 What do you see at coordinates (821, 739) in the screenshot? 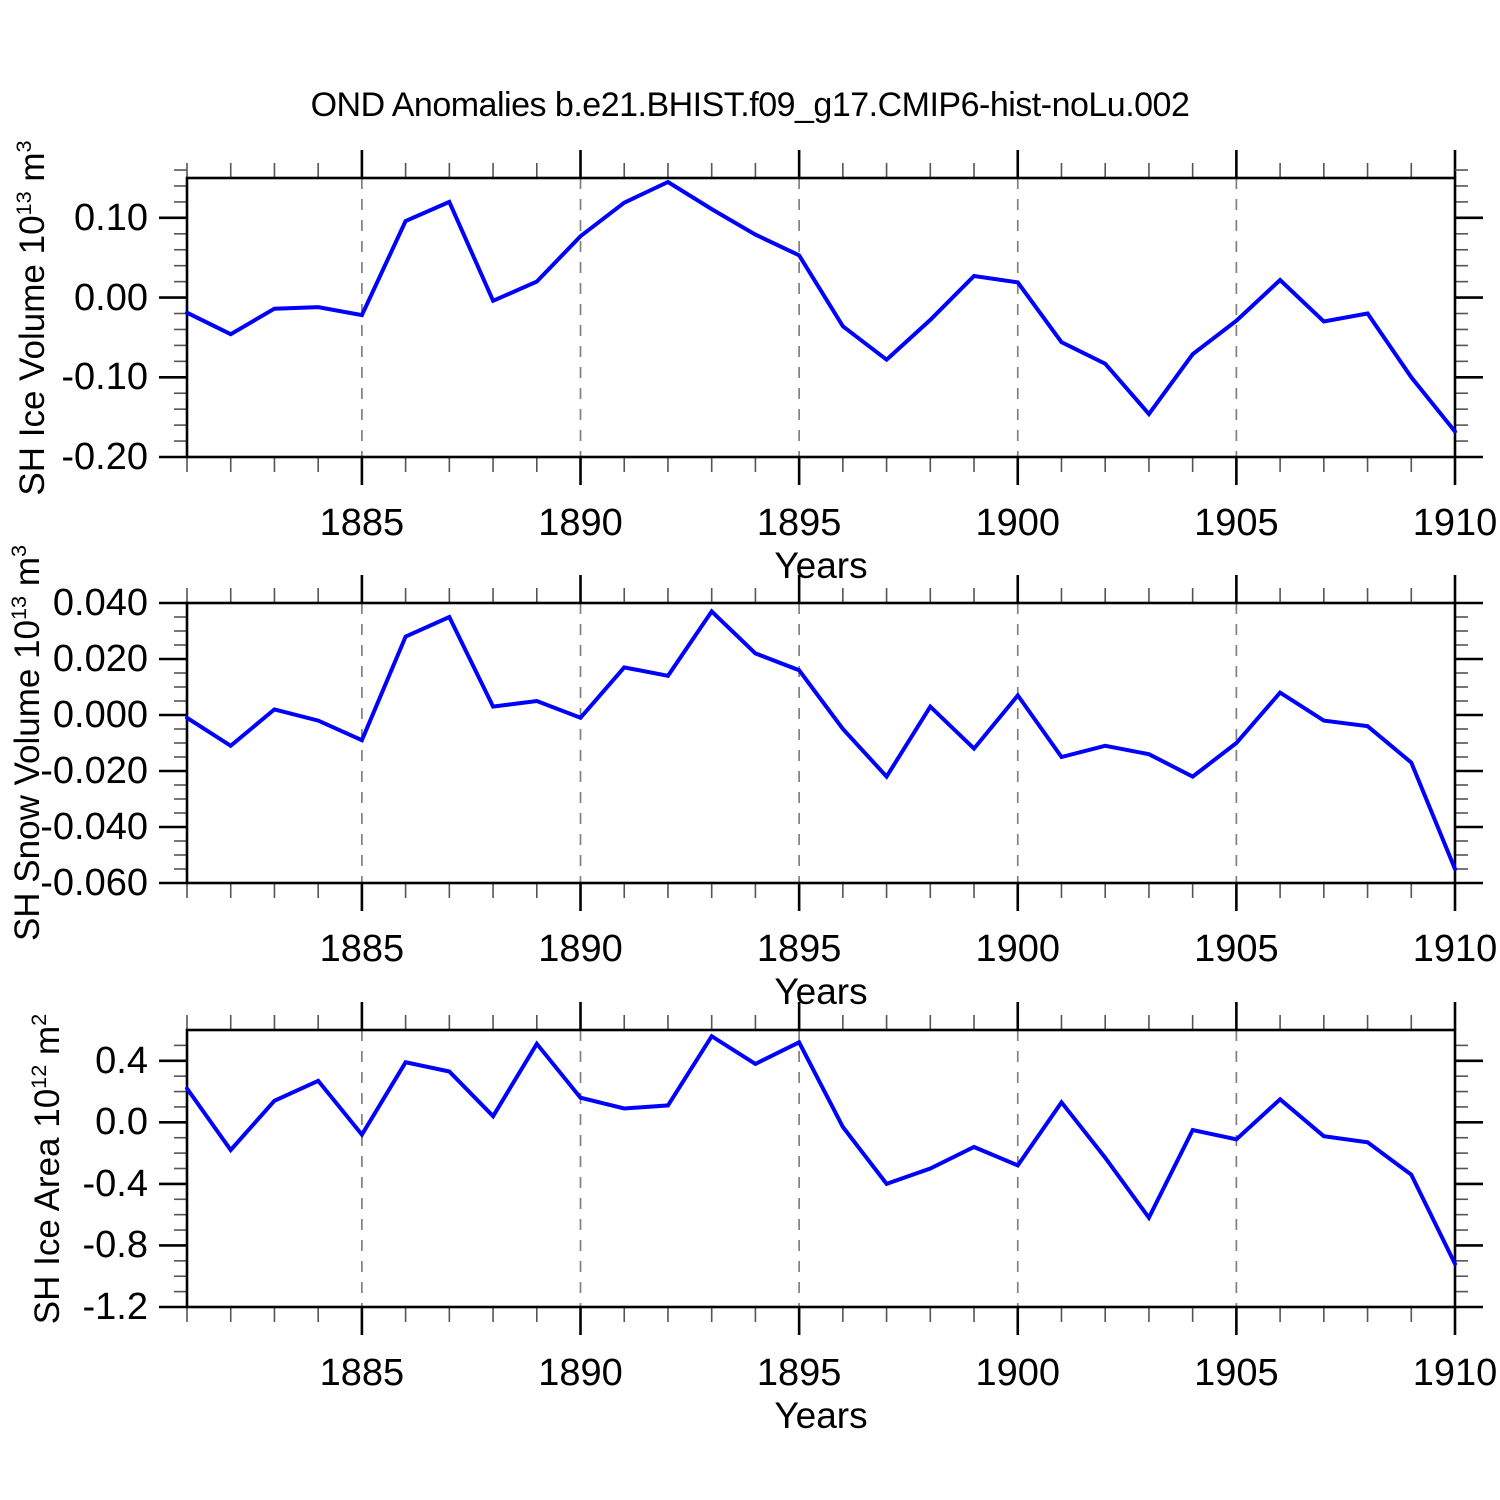
I see `data-line-sh-snow-volume` at bounding box center [821, 739].